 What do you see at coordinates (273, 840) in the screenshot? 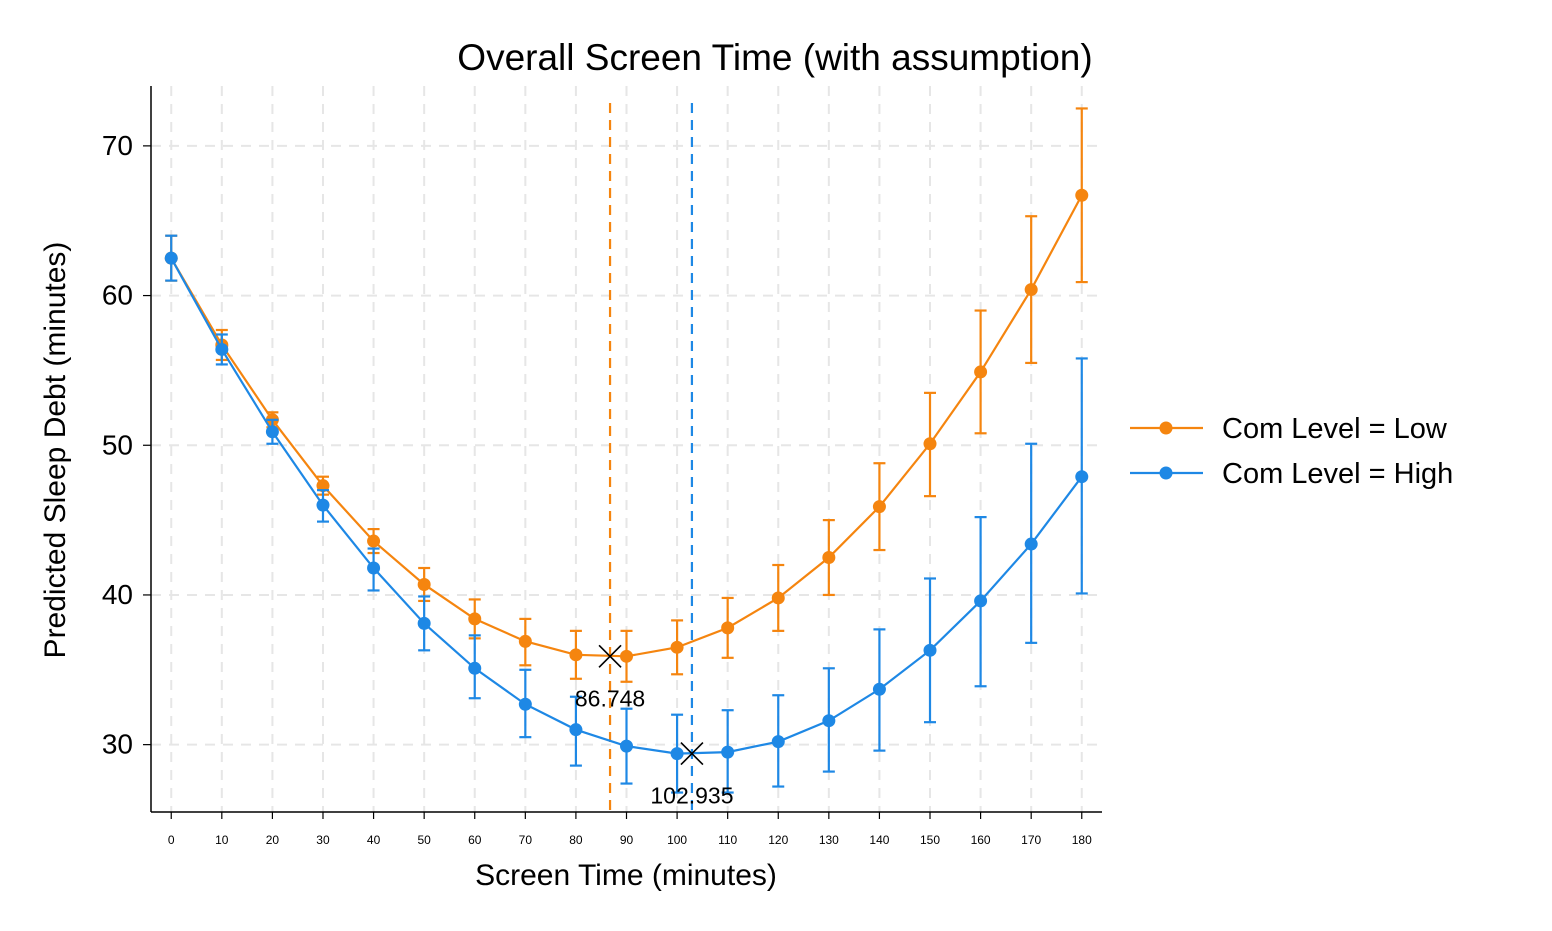
I see `x-tick-label: 20` at bounding box center [273, 840].